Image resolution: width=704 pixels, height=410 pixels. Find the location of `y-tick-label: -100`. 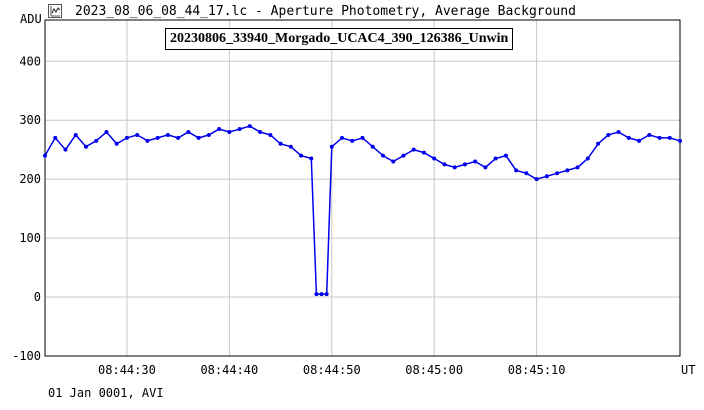

y-tick-label: -100 is located at coordinates (26, 356).